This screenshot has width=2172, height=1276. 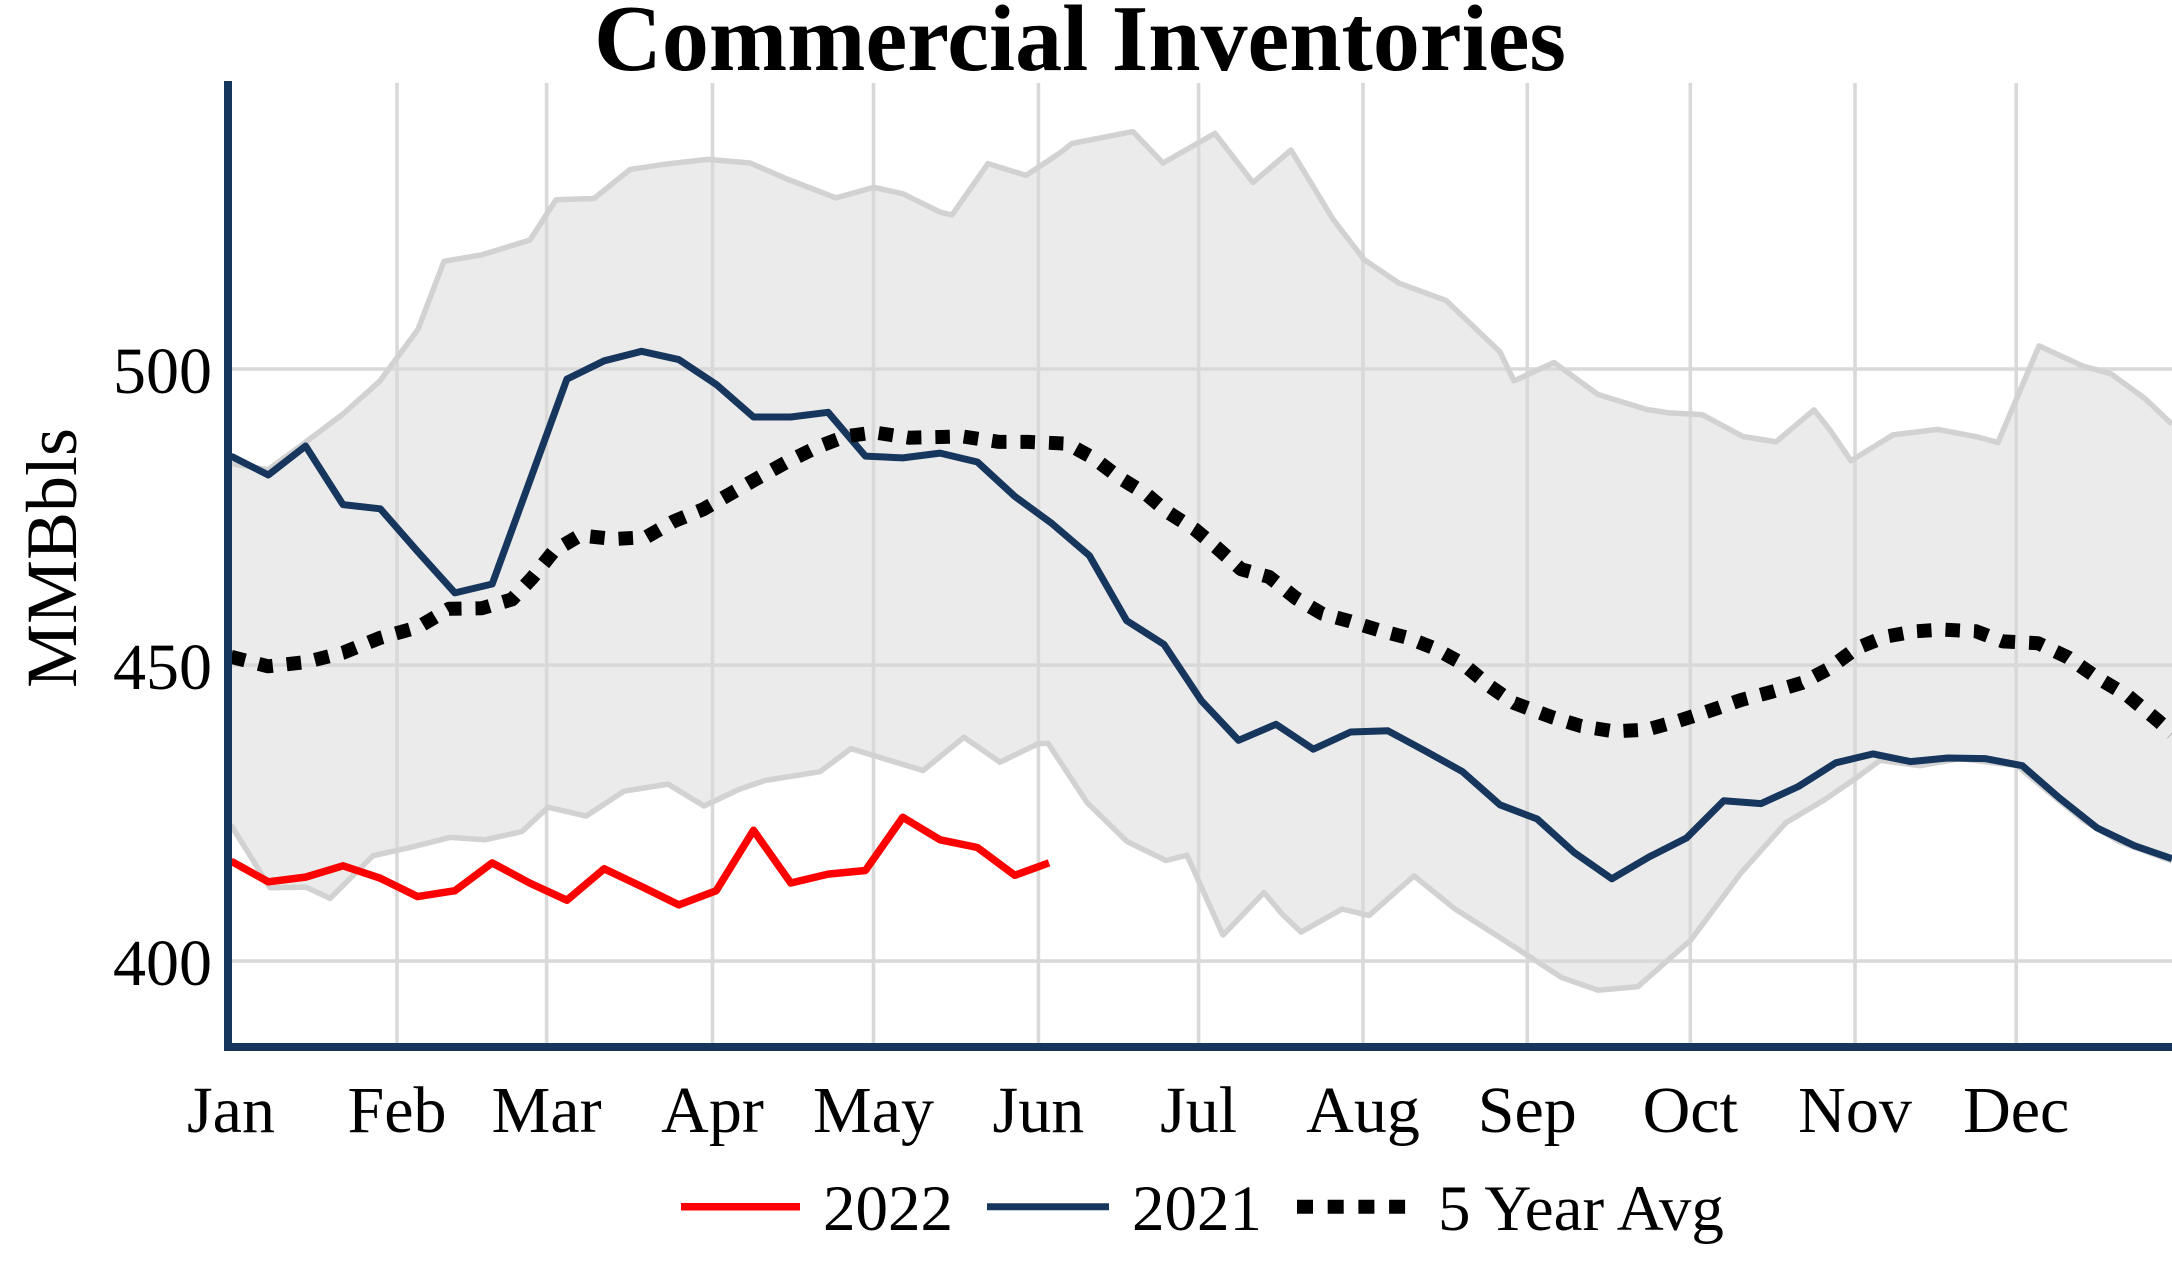 I want to click on svg-text: Nov, so click(x=1855, y=1110).